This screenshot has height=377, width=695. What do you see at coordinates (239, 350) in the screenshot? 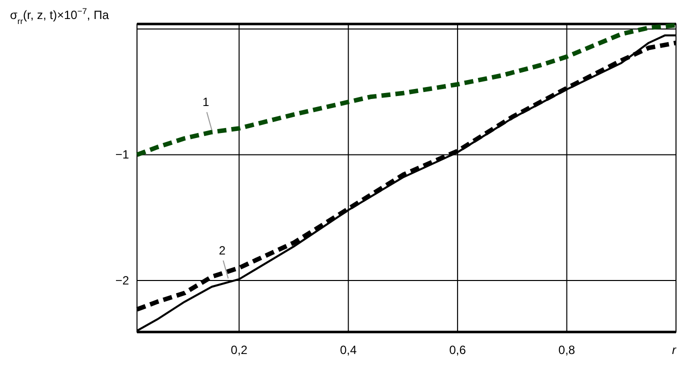
I see `x-tick-label: 0,2` at bounding box center [239, 350].